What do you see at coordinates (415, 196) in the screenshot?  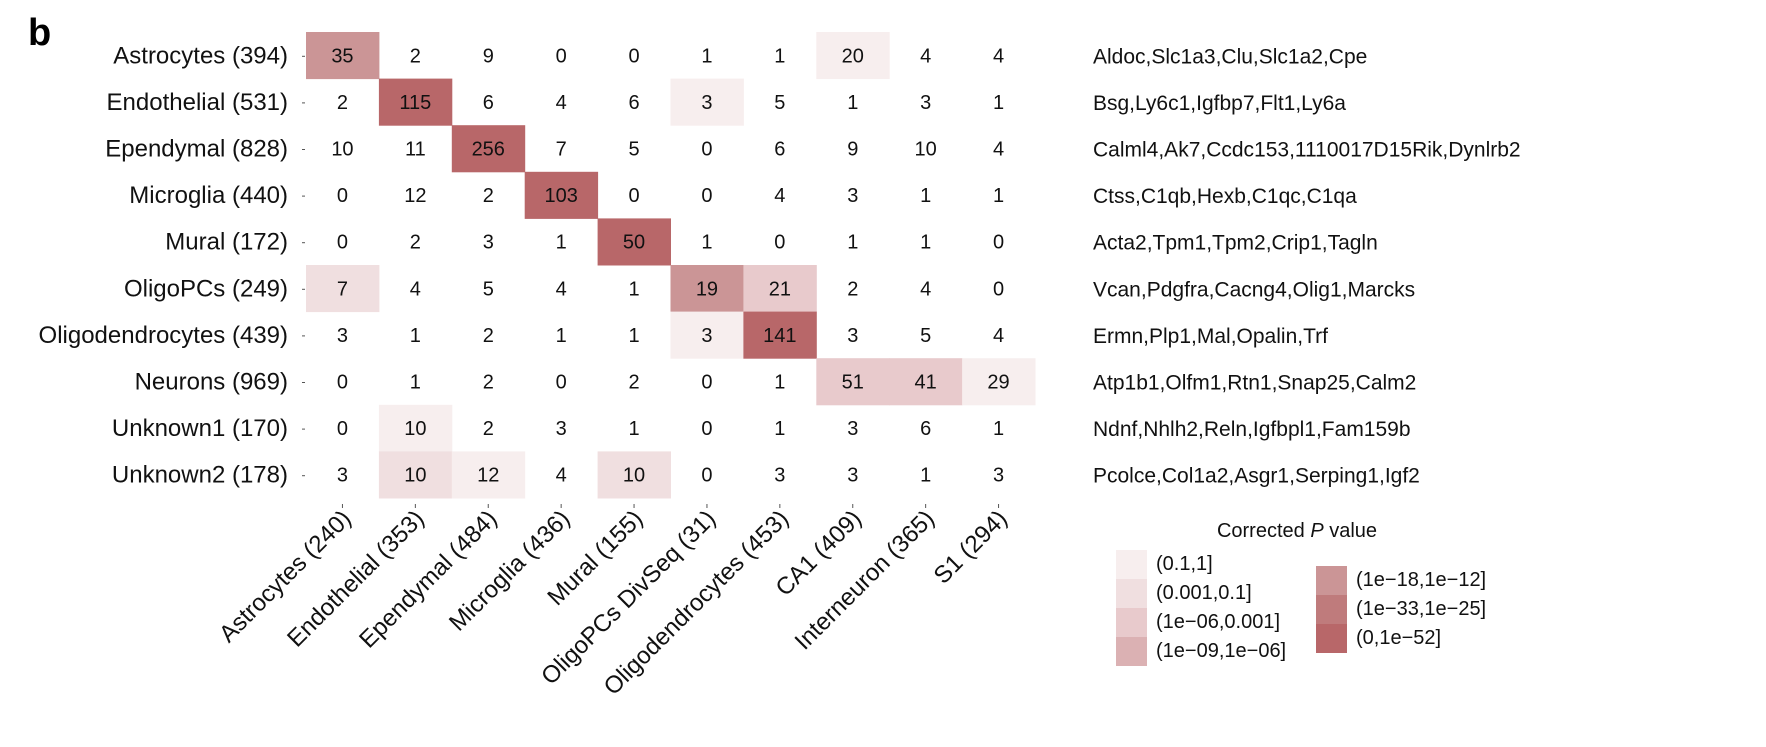 I see `cell-value-label: 12` at bounding box center [415, 196].